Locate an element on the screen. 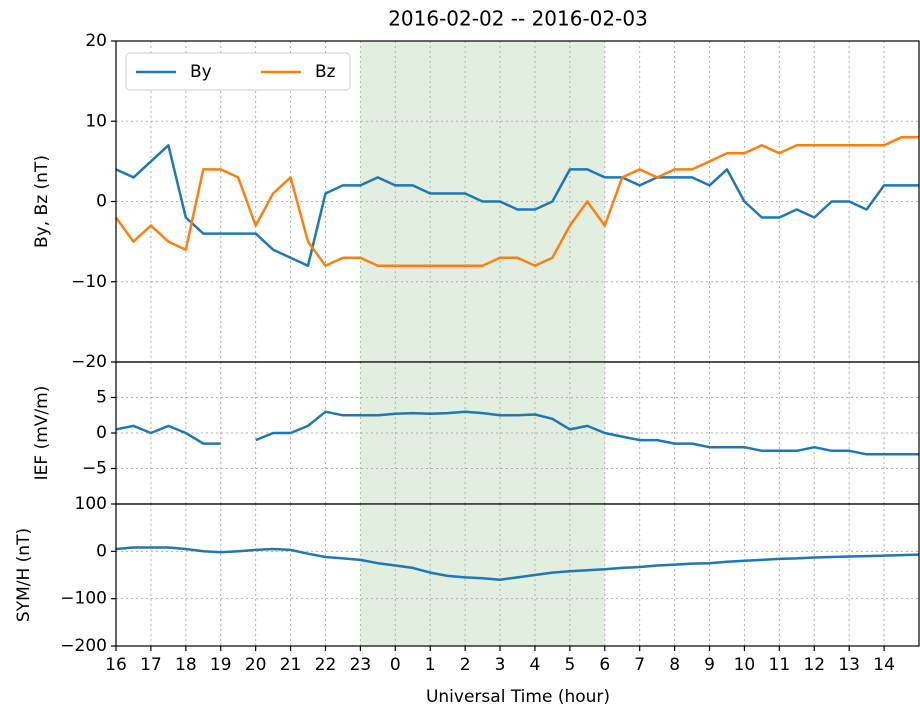  x-tick-label: 14 is located at coordinates (884, 665).